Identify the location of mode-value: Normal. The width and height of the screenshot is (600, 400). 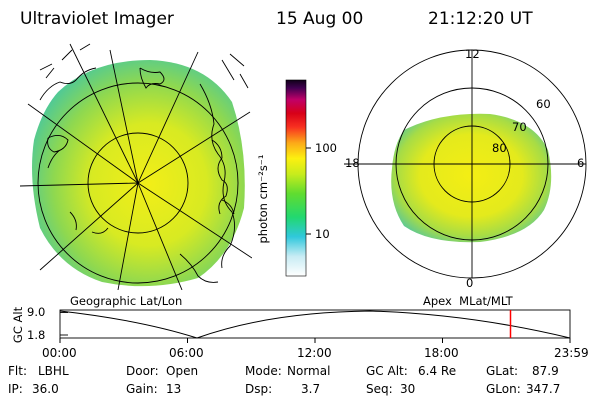
(309, 371).